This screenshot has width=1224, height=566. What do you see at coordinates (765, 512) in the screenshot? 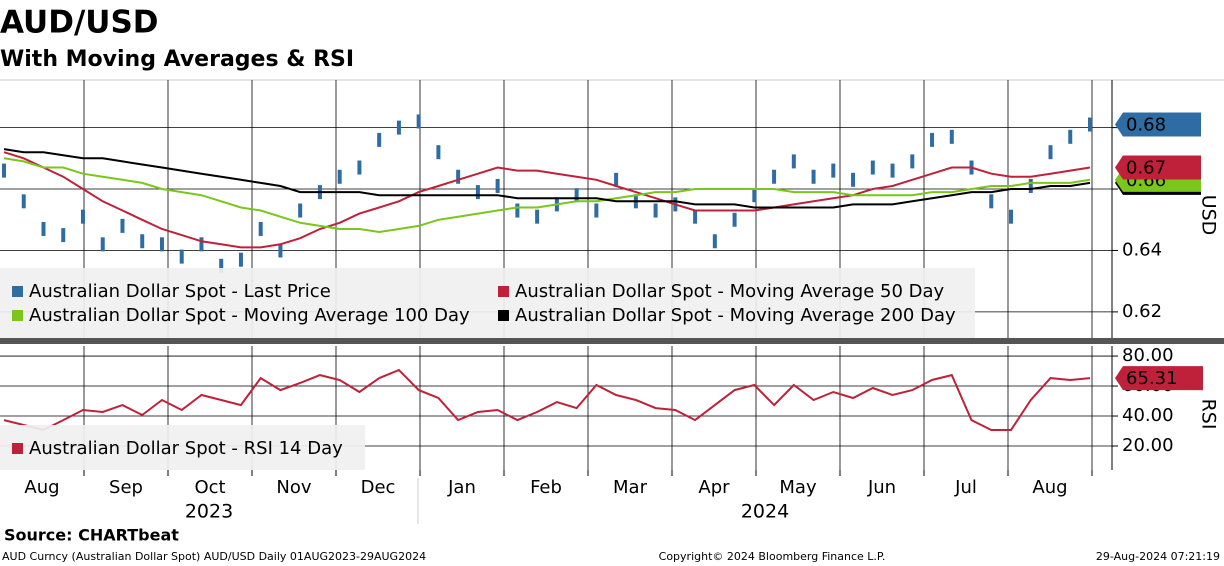
I see `year-label: 2024` at bounding box center [765, 512].